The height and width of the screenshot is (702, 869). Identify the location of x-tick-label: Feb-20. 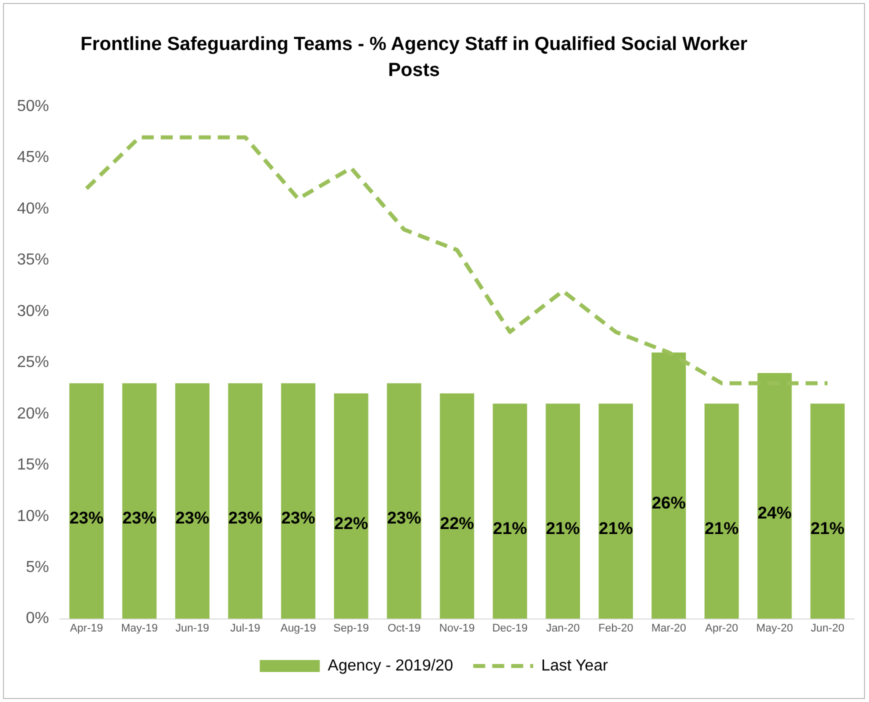
(616, 628).